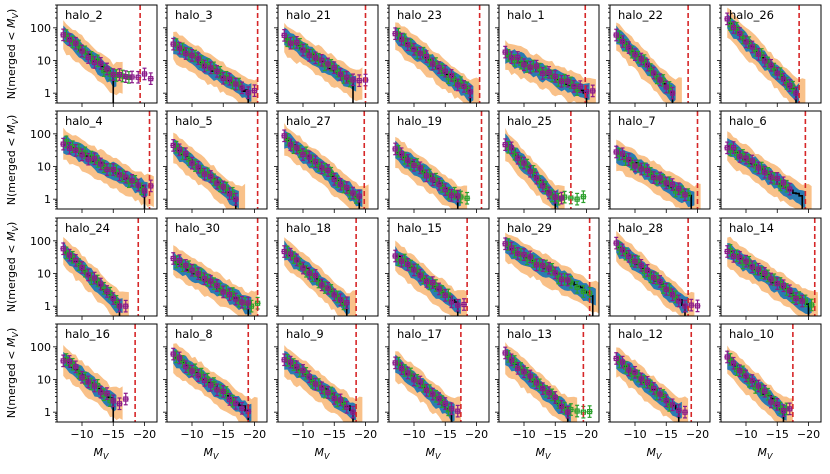  Describe the element at coordinates (215, 392) in the screenshot. I see `panel-halo_8: halo_8 −10 −15 −20 MV` at that location.